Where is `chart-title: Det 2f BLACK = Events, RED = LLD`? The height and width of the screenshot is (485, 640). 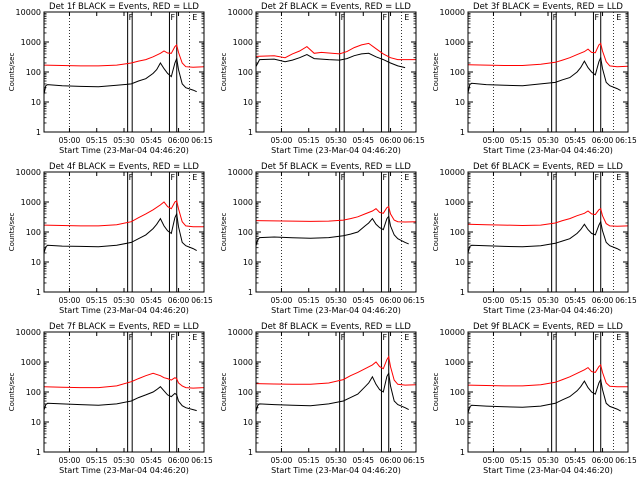 chart-title: Det 2f BLACK = Events, RED = LLD is located at coordinates (336, 7).